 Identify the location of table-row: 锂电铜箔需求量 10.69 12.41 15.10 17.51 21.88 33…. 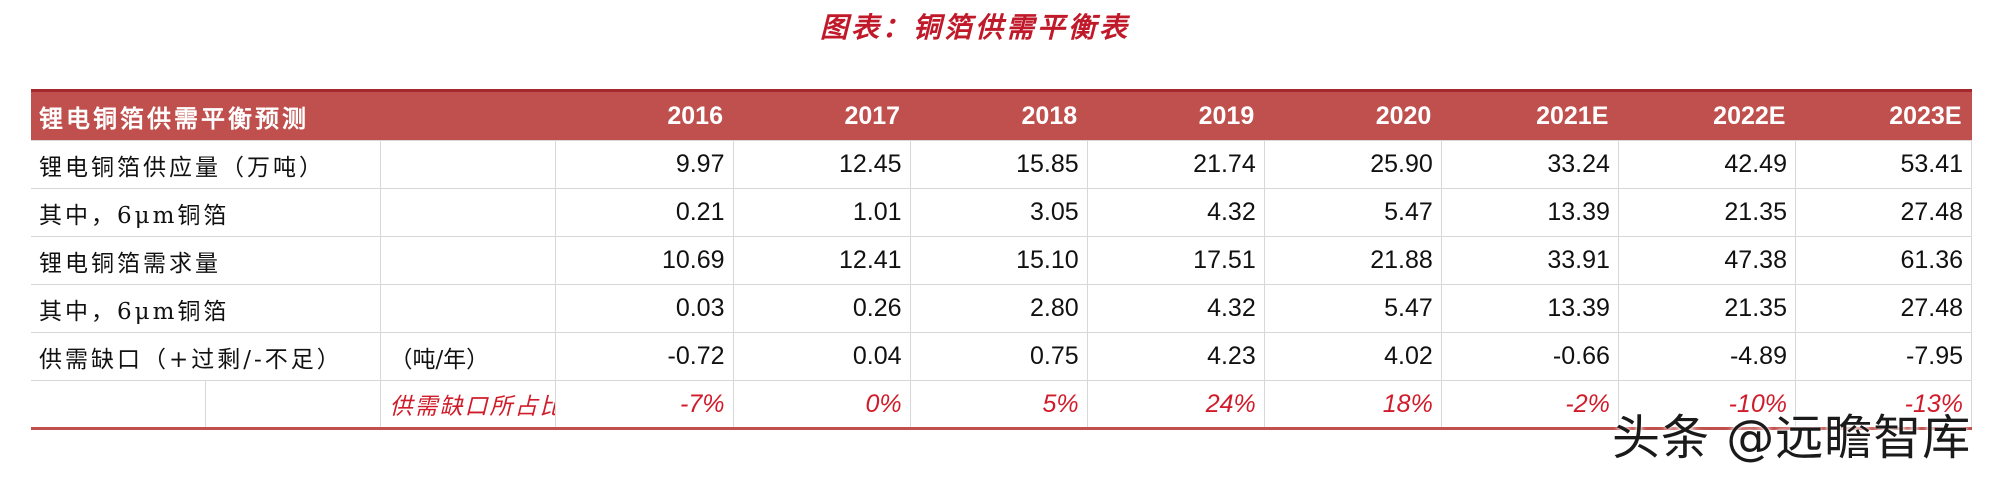
(1002, 260).